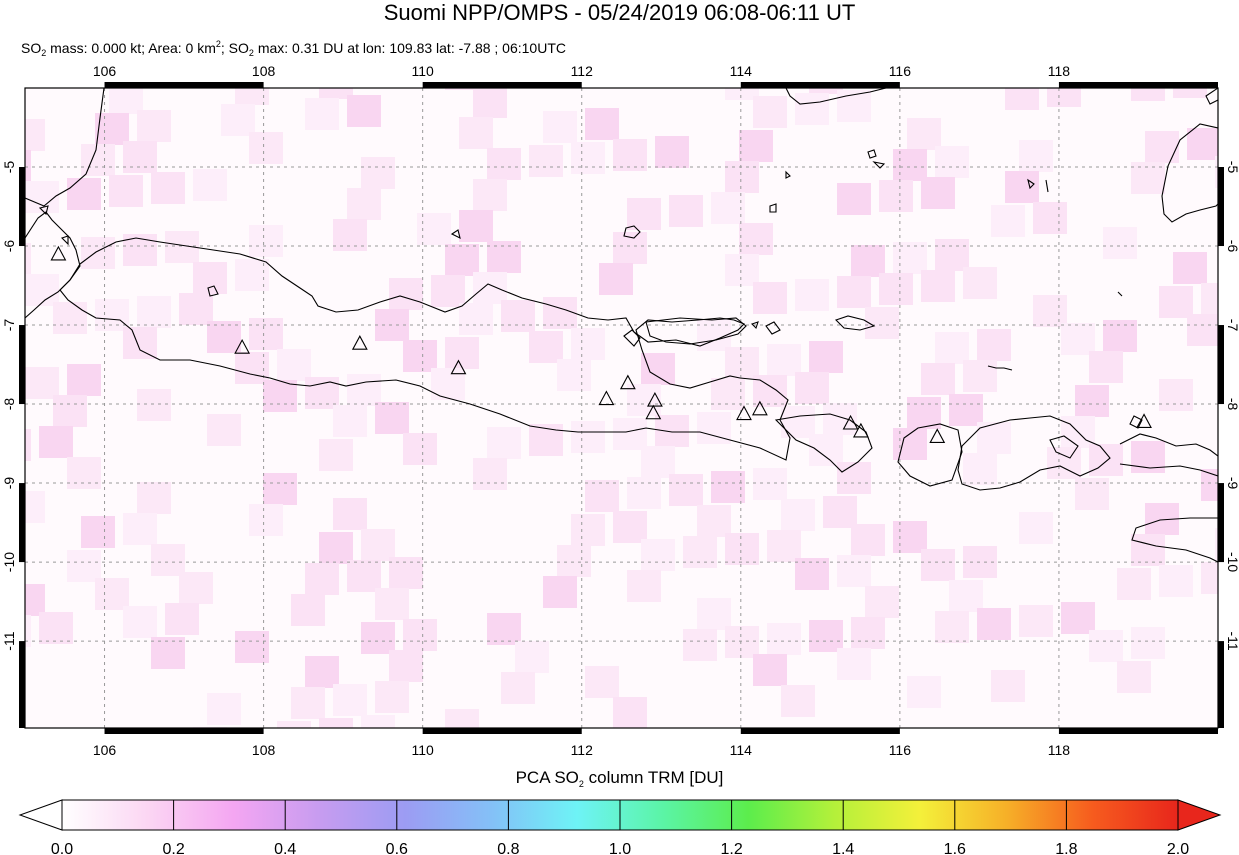  Describe the element at coordinates (508, 848) in the screenshot. I see `colorbar-tick-label: 0.8` at that location.